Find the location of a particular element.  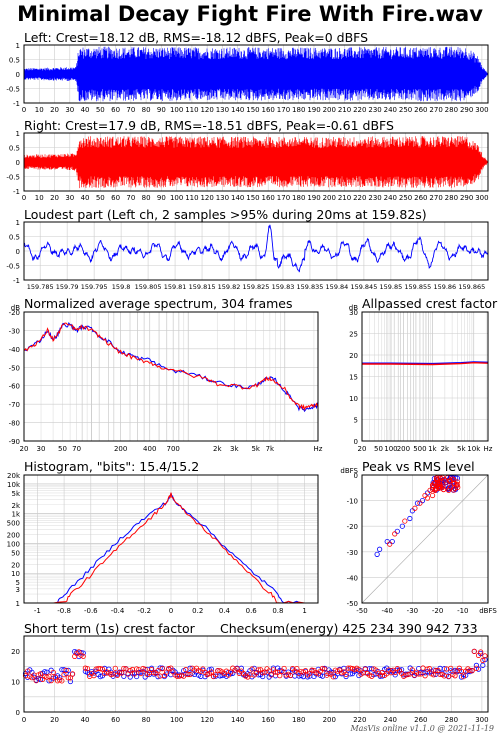

y-tick-label: 2k is located at coordinates (15, 506).